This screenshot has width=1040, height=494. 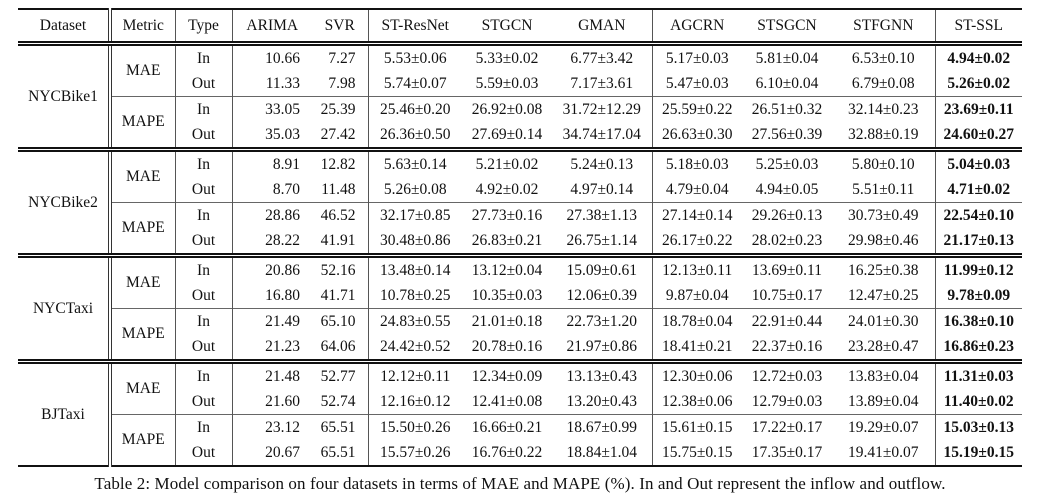 I want to click on value-cell: 5.81±0.04, so click(x=787, y=58).